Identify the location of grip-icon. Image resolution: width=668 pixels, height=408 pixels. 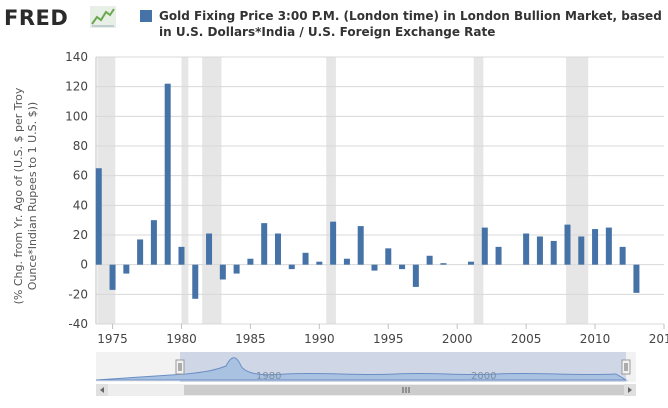
(406, 390).